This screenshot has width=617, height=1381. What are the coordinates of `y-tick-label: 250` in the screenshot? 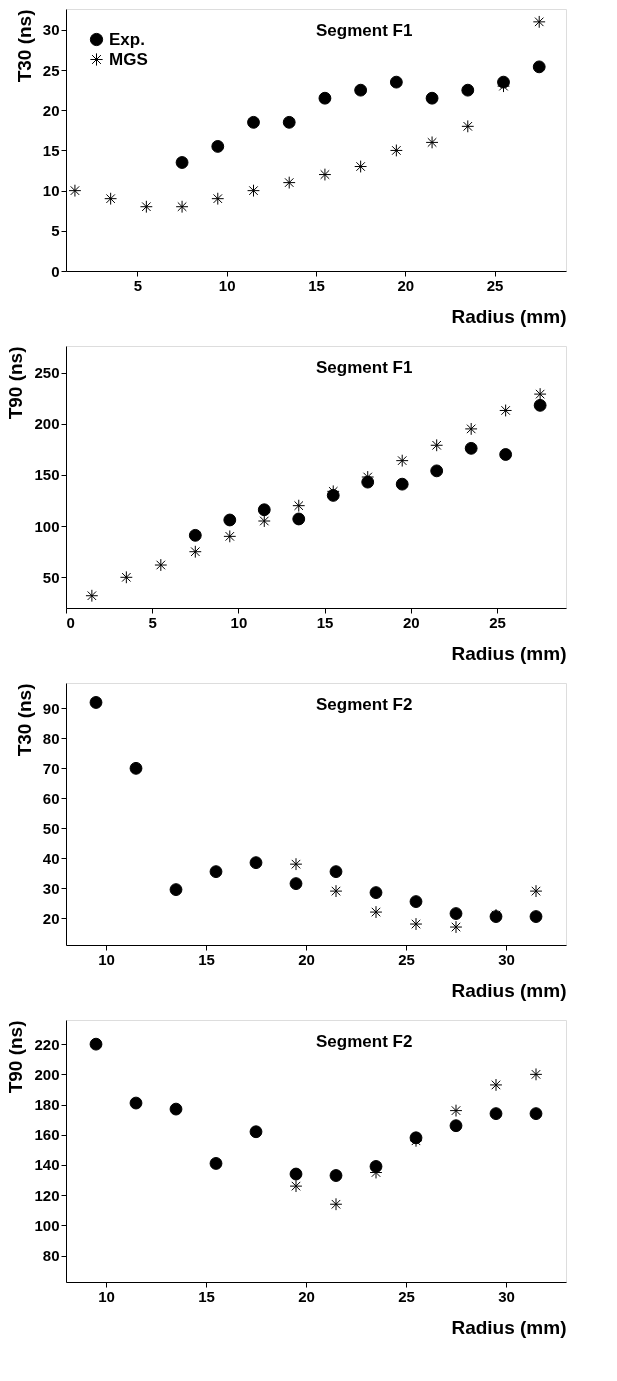 It's located at (47, 373).